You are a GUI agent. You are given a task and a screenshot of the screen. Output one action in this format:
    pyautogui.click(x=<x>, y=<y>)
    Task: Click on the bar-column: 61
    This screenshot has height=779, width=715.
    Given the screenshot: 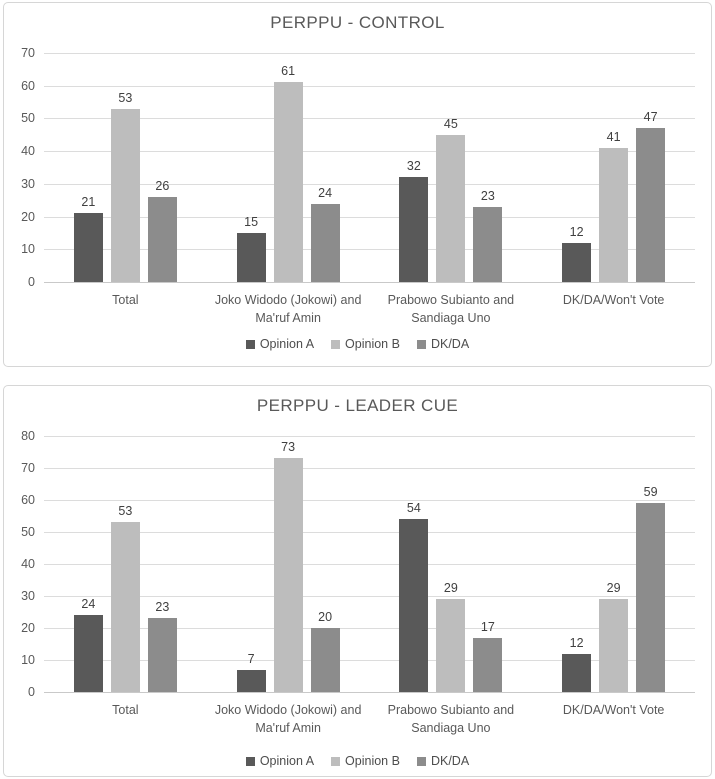 What is the action you would take?
    pyautogui.click(x=288, y=167)
    